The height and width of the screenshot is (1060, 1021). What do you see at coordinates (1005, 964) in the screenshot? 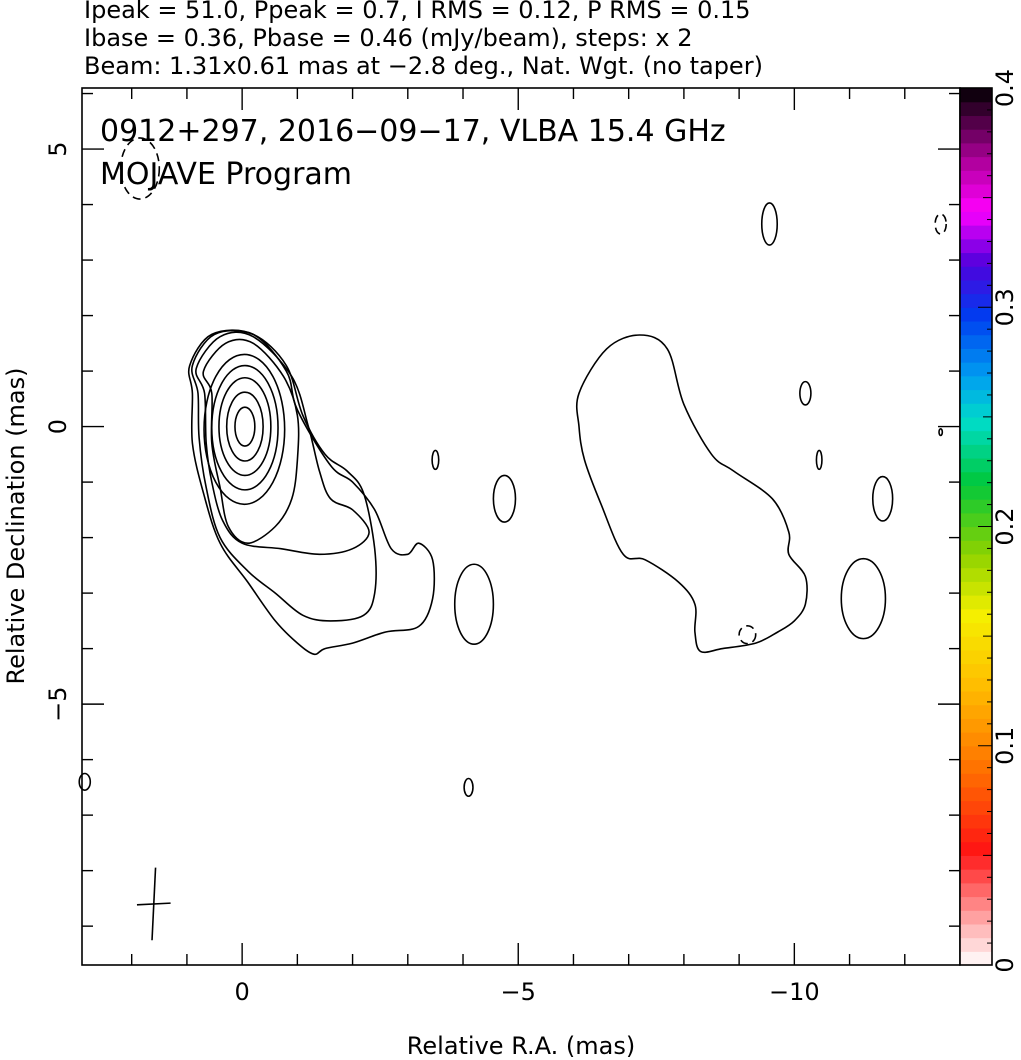
I see `colorbar-tick-label: 0` at bounding box center [1005, 964].